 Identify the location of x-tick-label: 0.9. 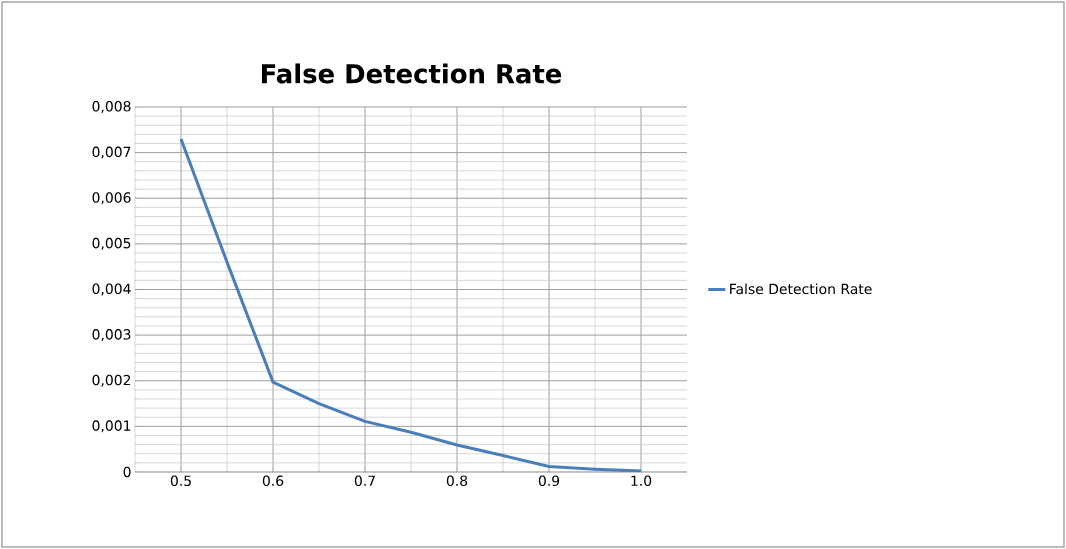
(549, 481).